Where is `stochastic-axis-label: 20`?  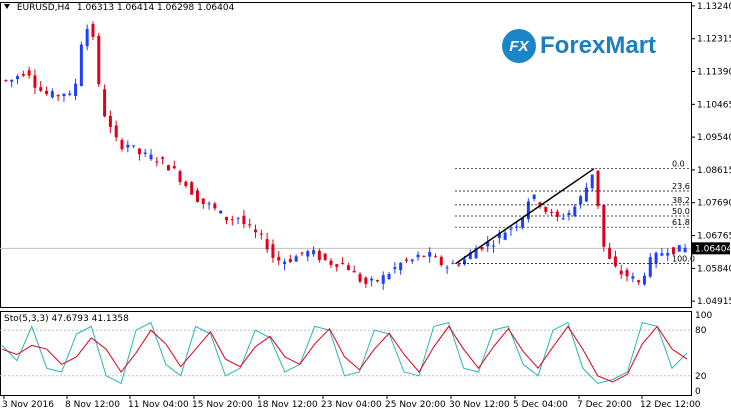
stochastic-axis-label: 20 is located at coordinates (701, 377).